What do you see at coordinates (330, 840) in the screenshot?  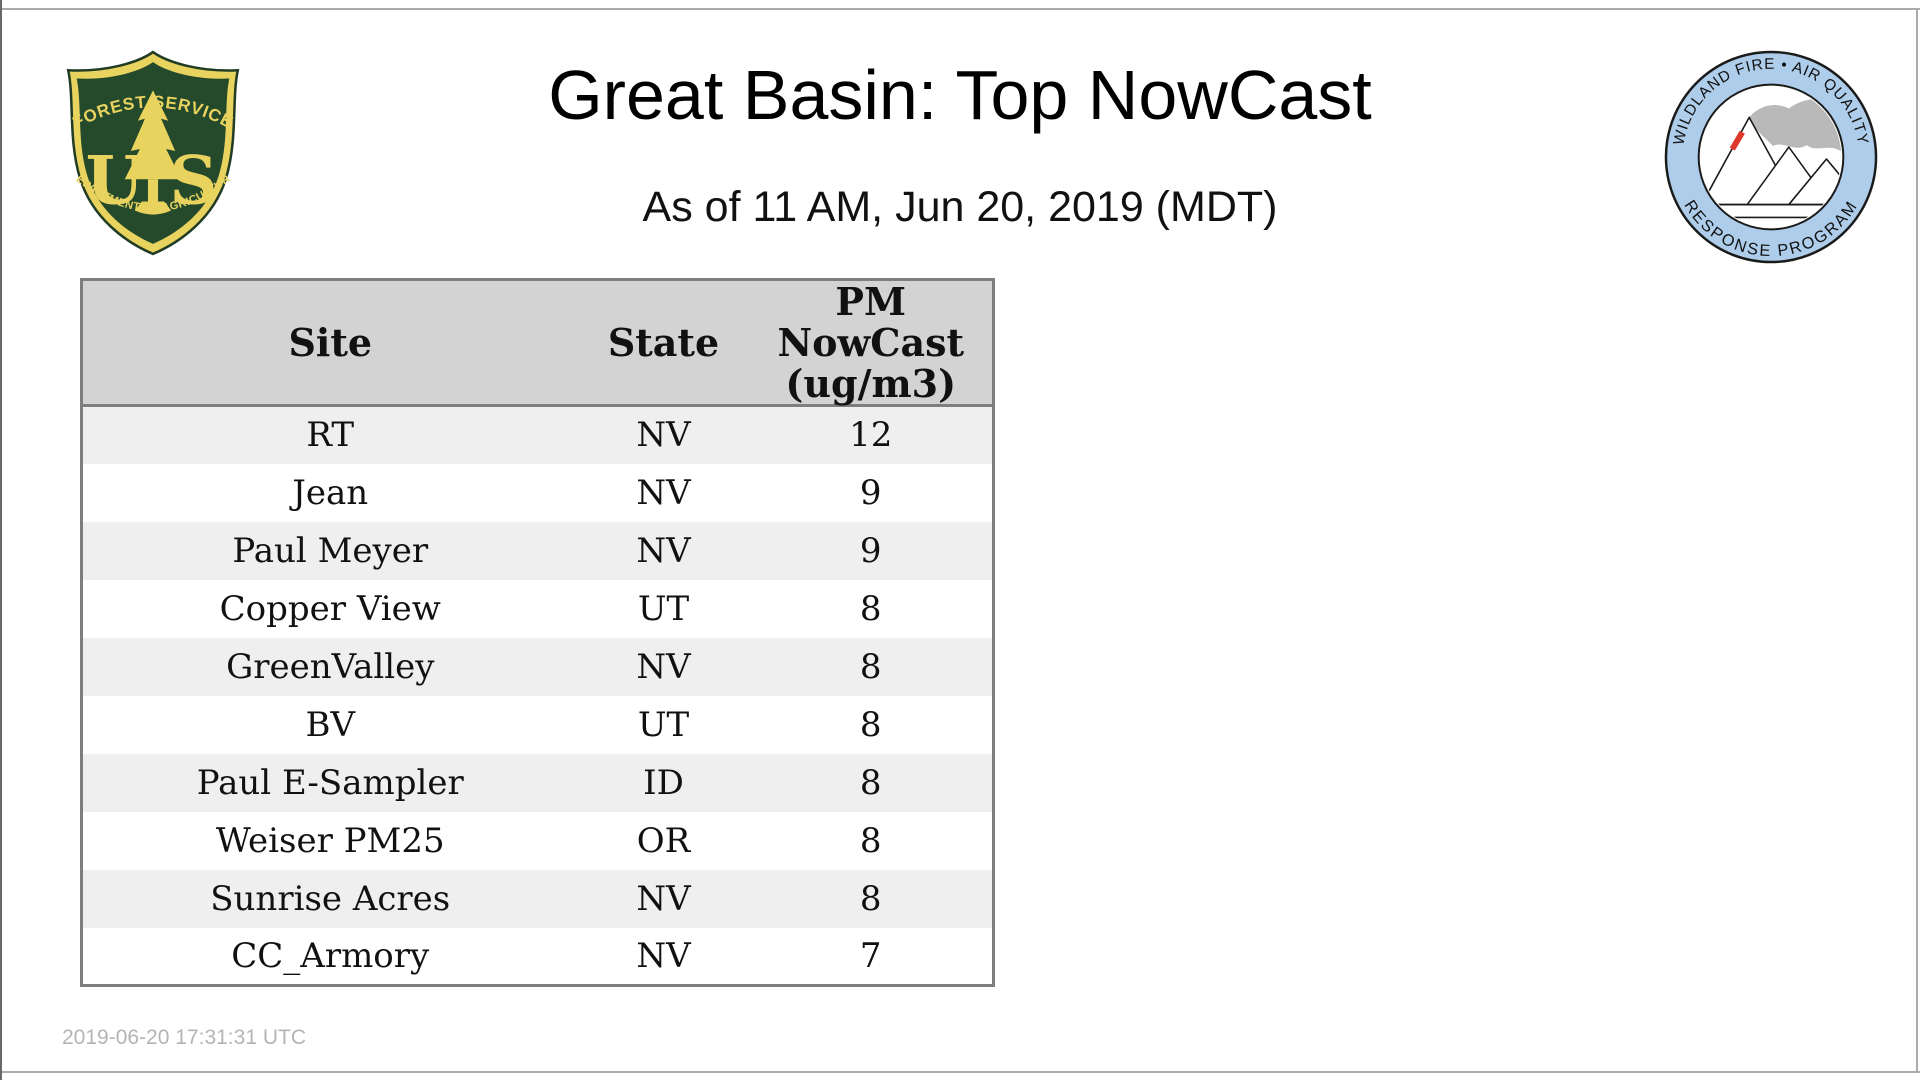 I see `cell-site: Weiser PM25` at bounding box center [330, 840].